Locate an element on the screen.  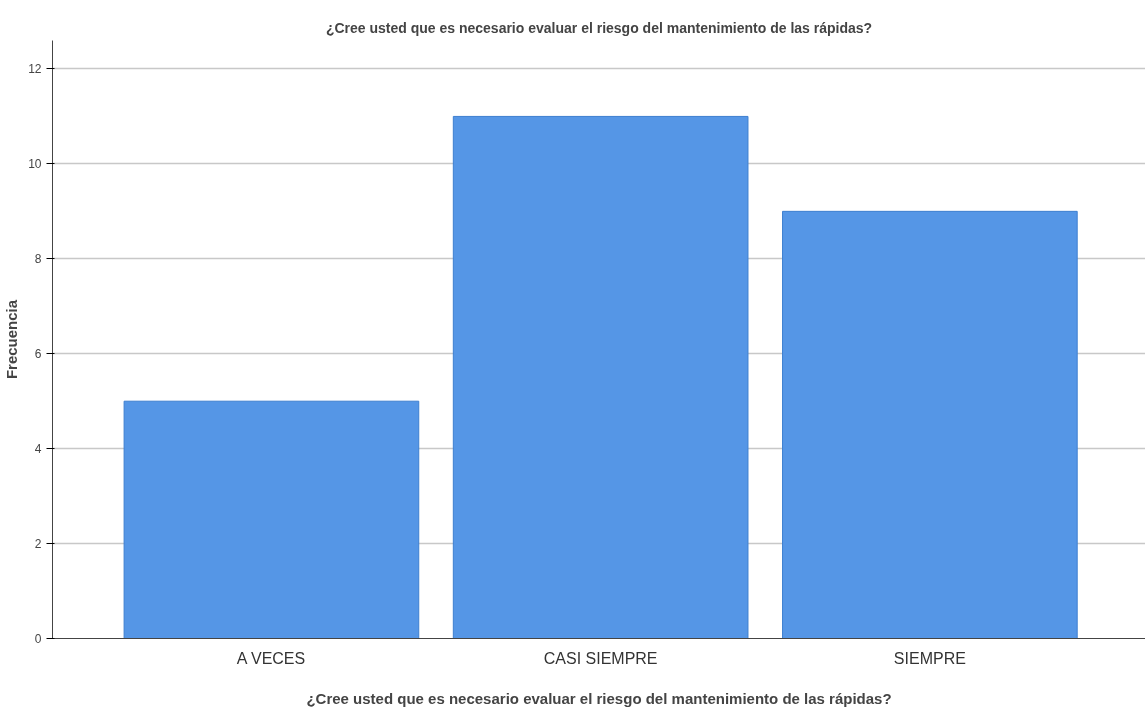
y-tick-label: 4 is located at coordinates (38, 449).